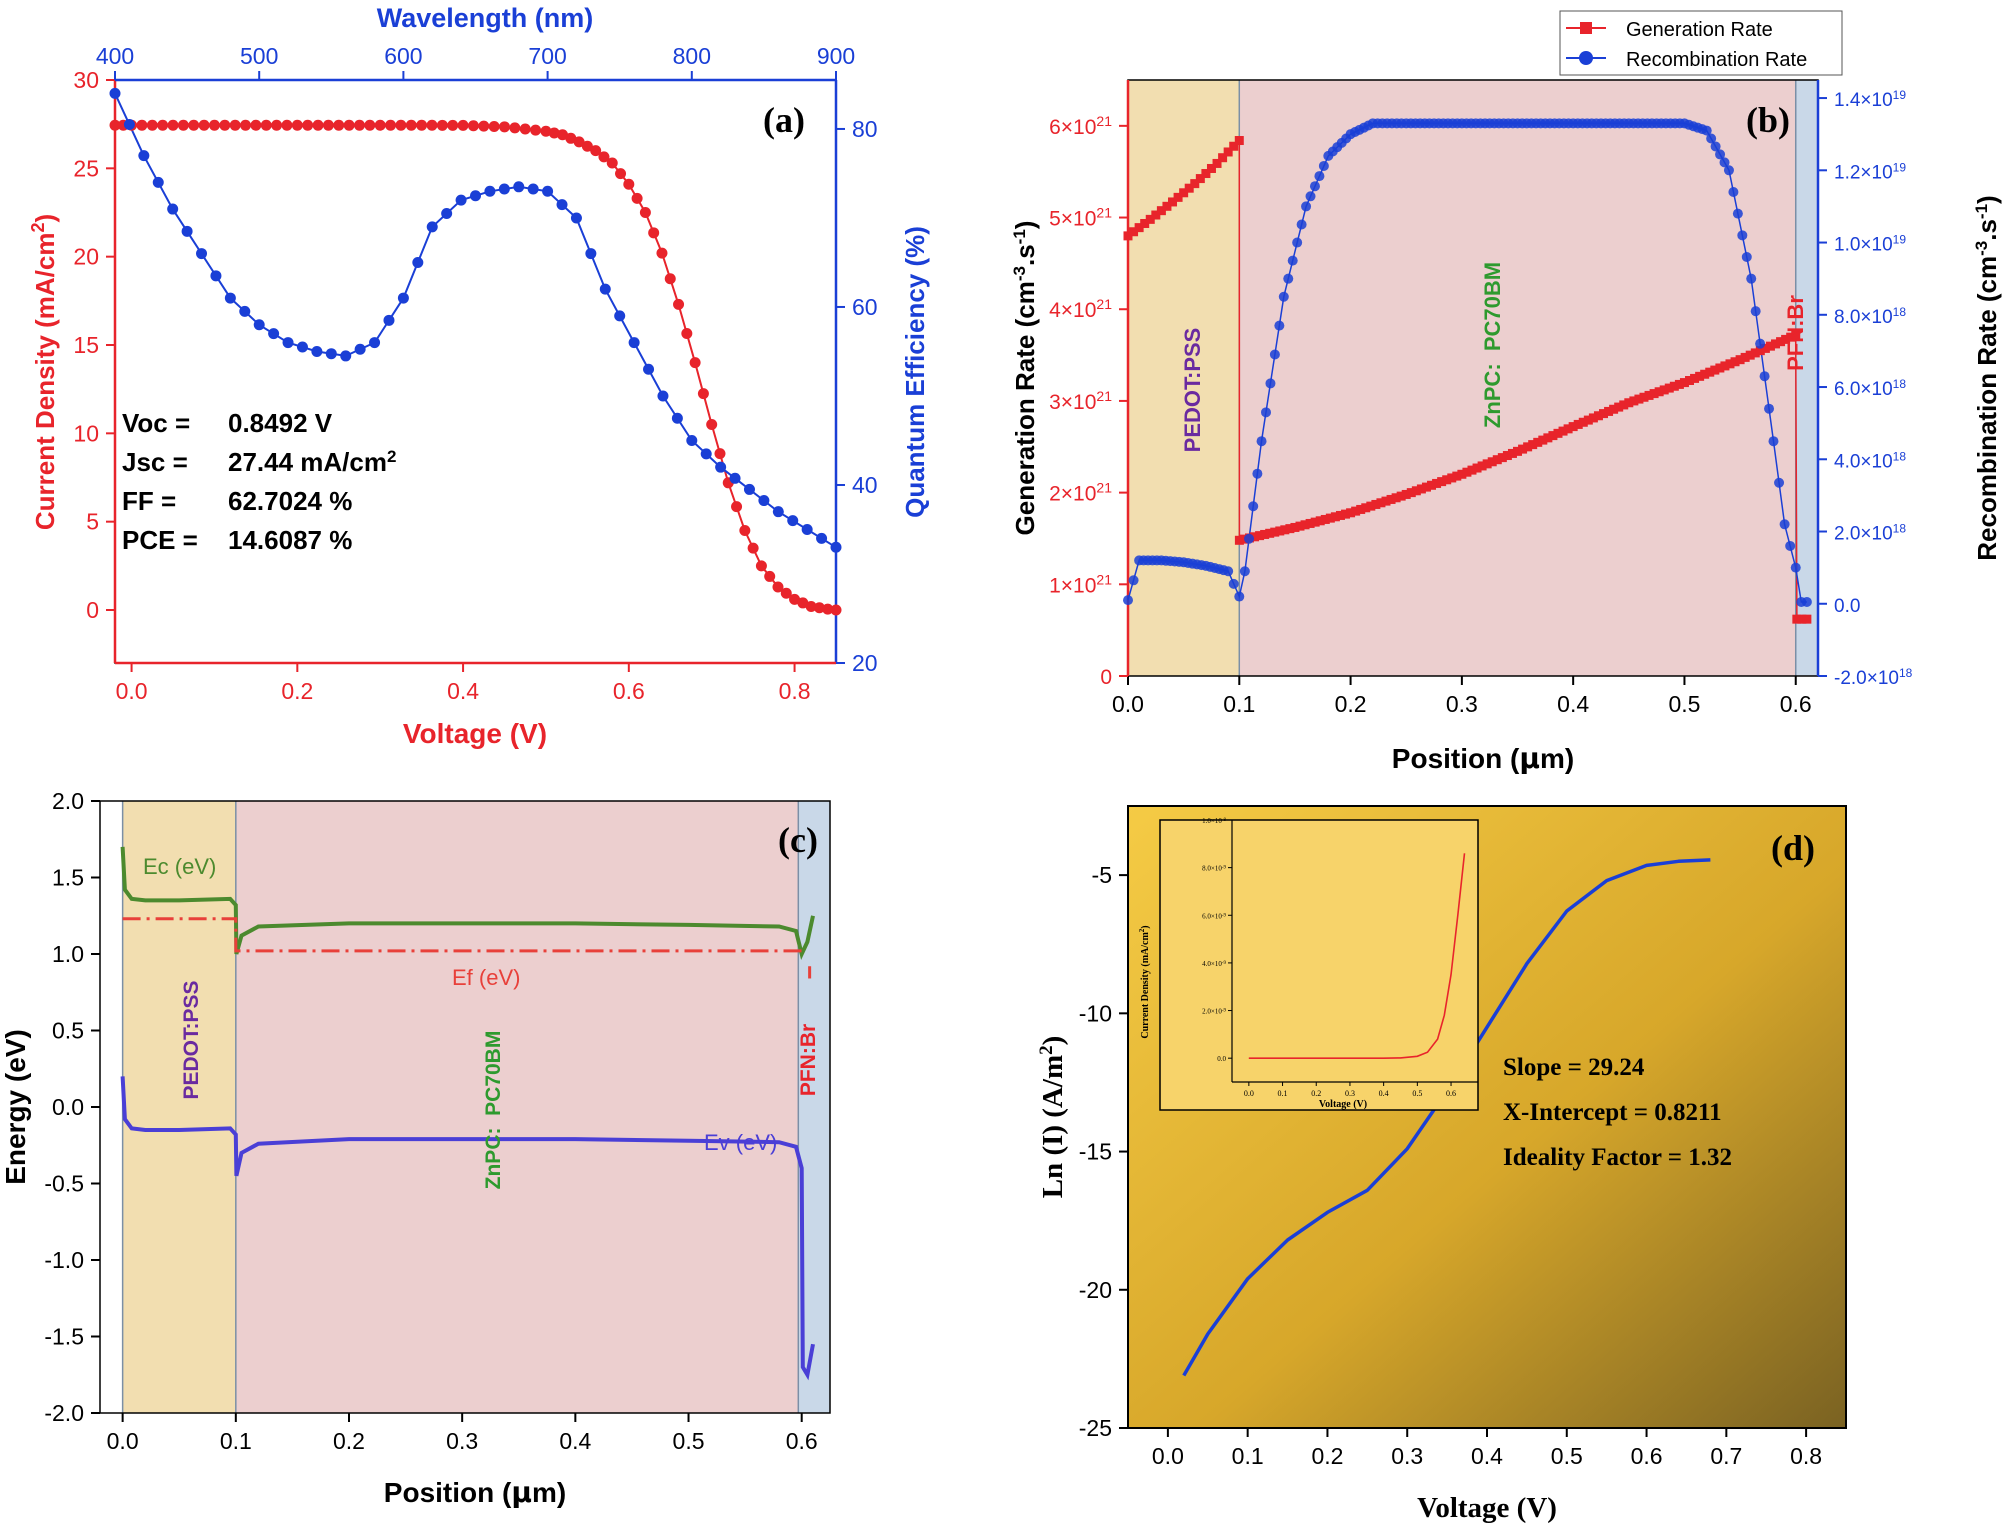  I want to click on x-top-tick-label: 400, so click(115, 56).